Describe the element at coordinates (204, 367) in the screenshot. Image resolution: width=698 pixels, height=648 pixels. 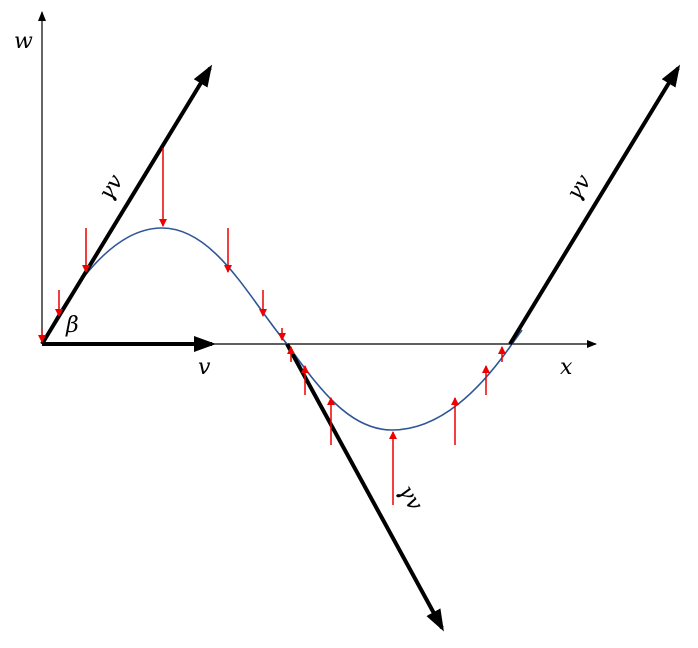
I see `velocity-label: v` at that location.